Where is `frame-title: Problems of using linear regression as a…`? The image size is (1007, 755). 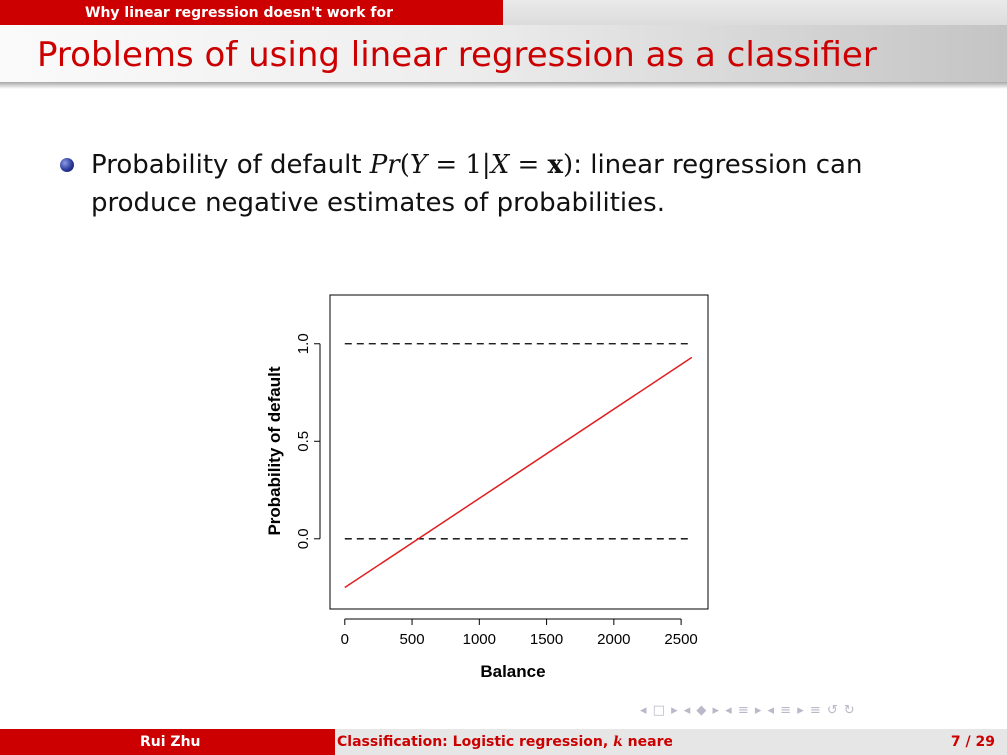
frame-title: Problems of using linear regression as a… is located at coordinates (457, 55).